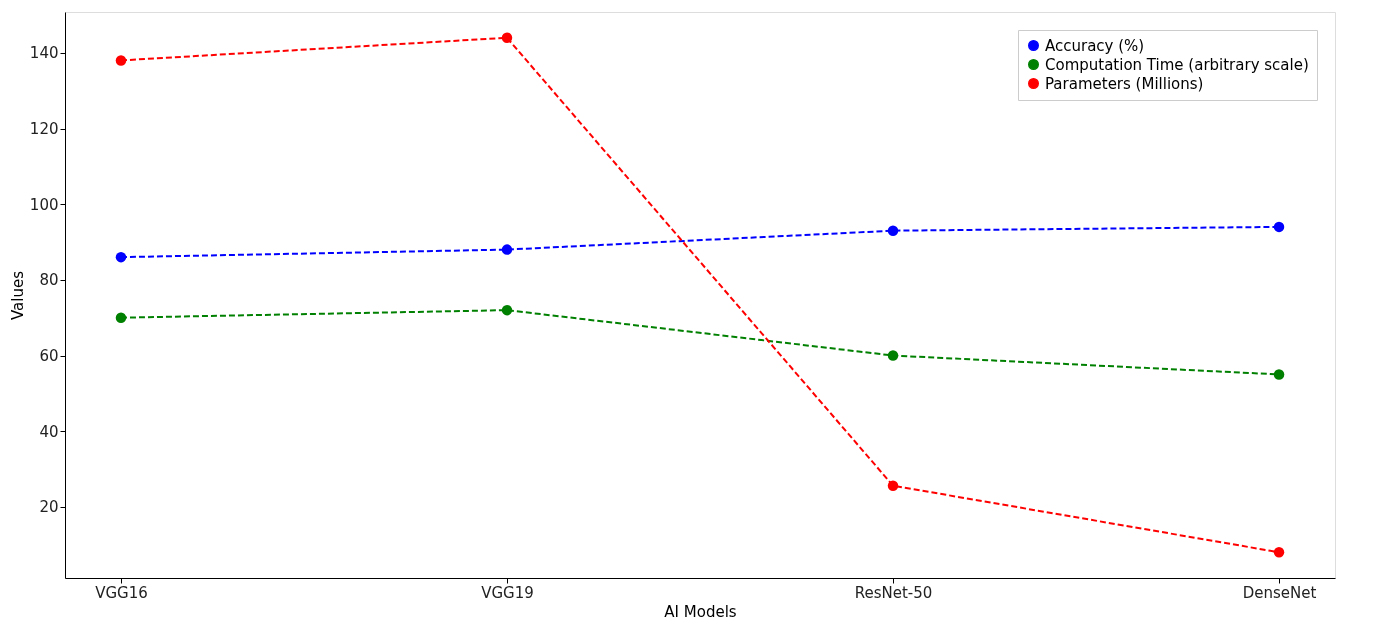 The height and width of the screenshot is (630, 1373). I want to click on y-tick-label: 120, so click(44, 129).